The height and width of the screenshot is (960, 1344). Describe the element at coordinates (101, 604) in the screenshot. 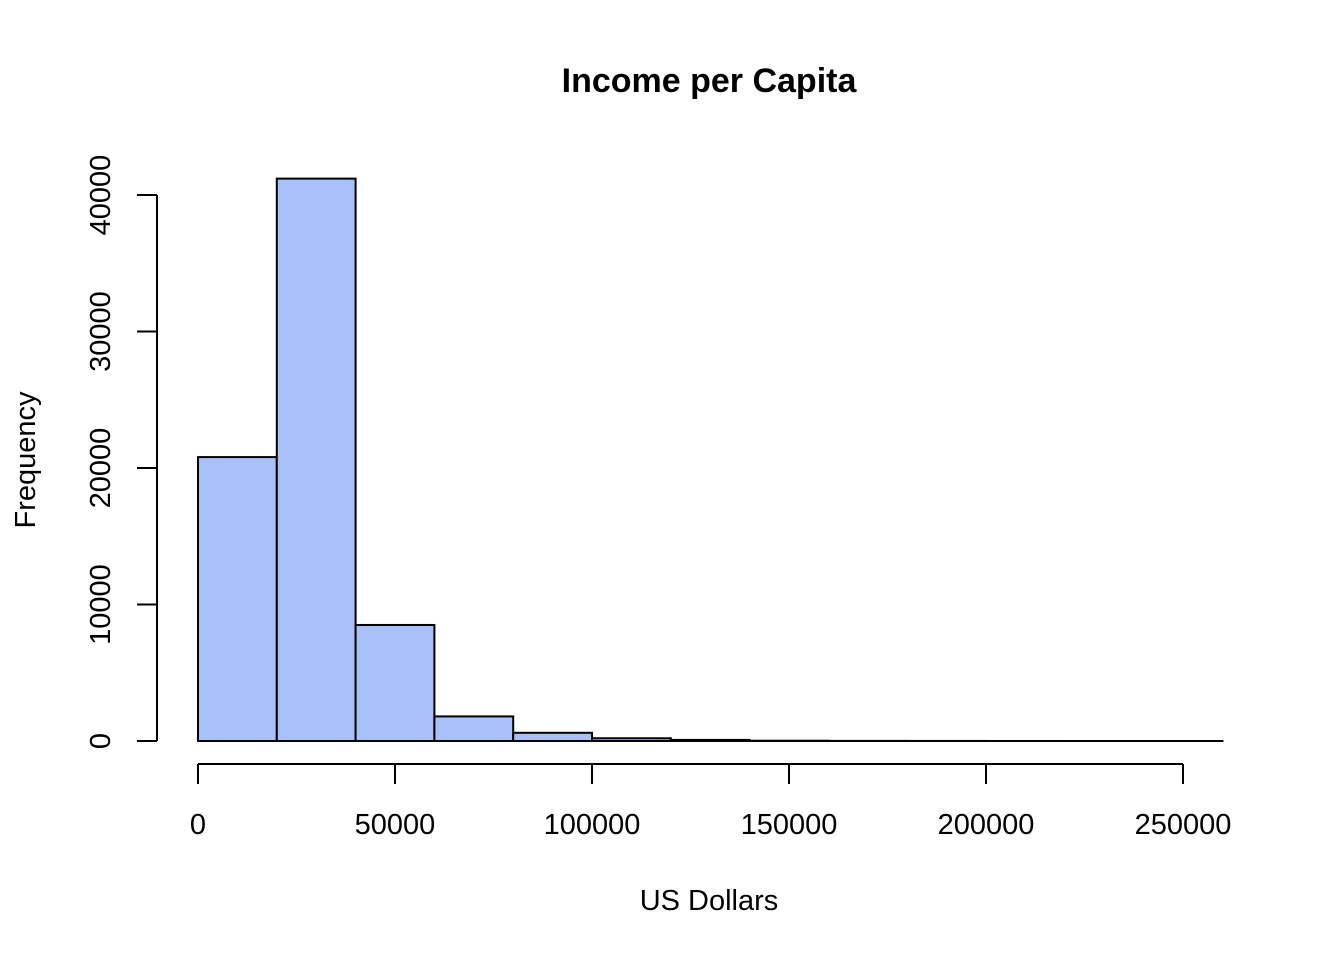

I see `y-tick-label-1: 10000` at that location.